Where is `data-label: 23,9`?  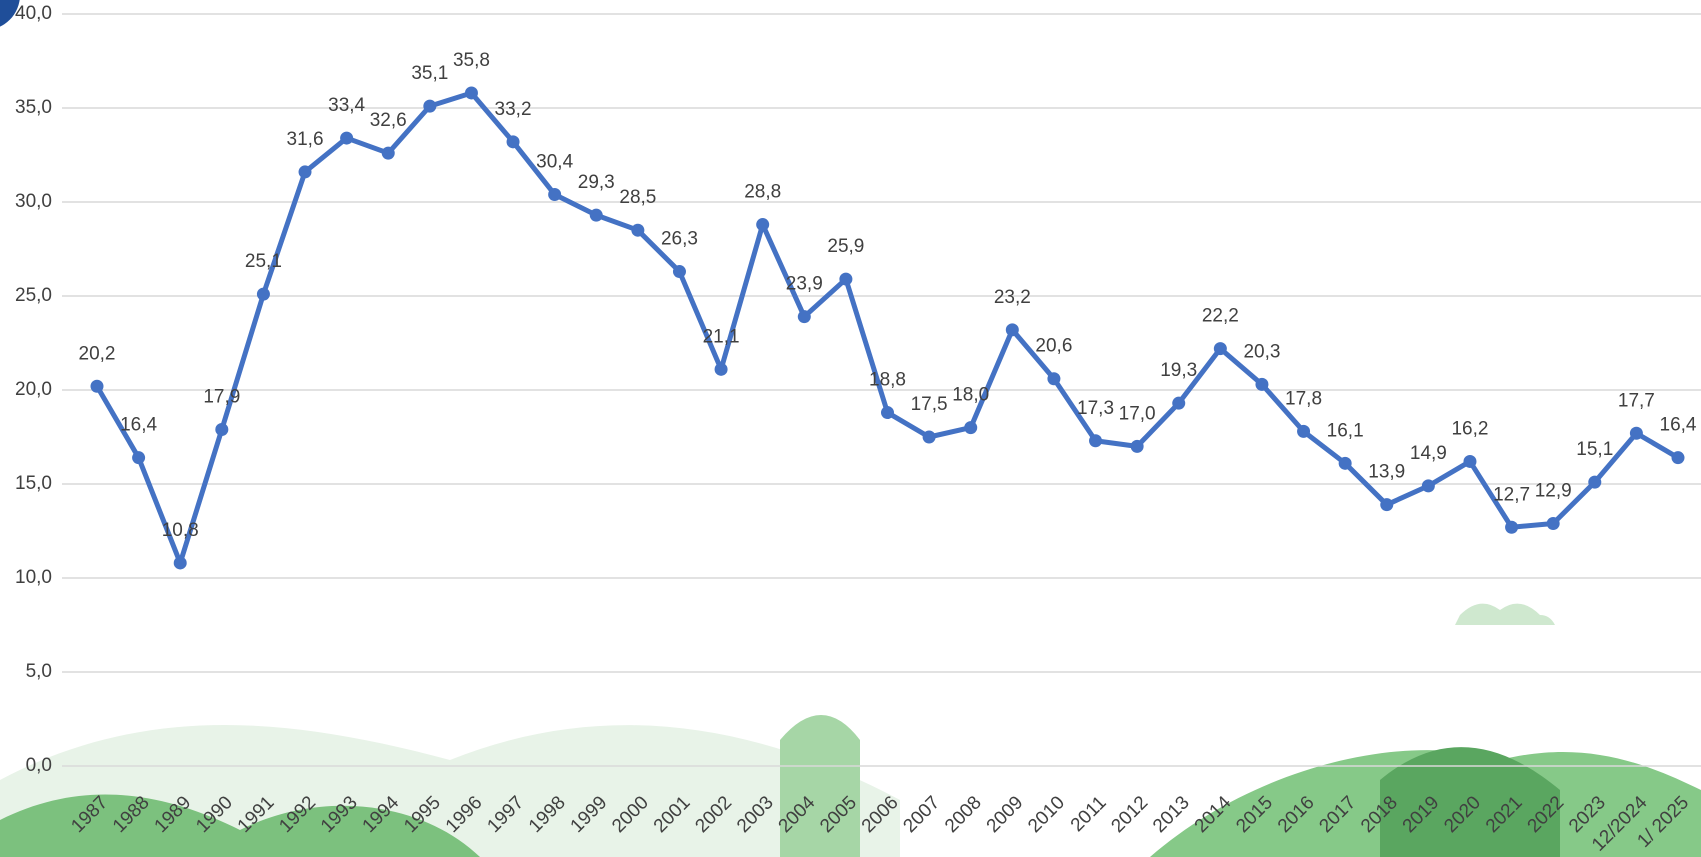
data-label: 23,9 is located at coordinates (804, 284).